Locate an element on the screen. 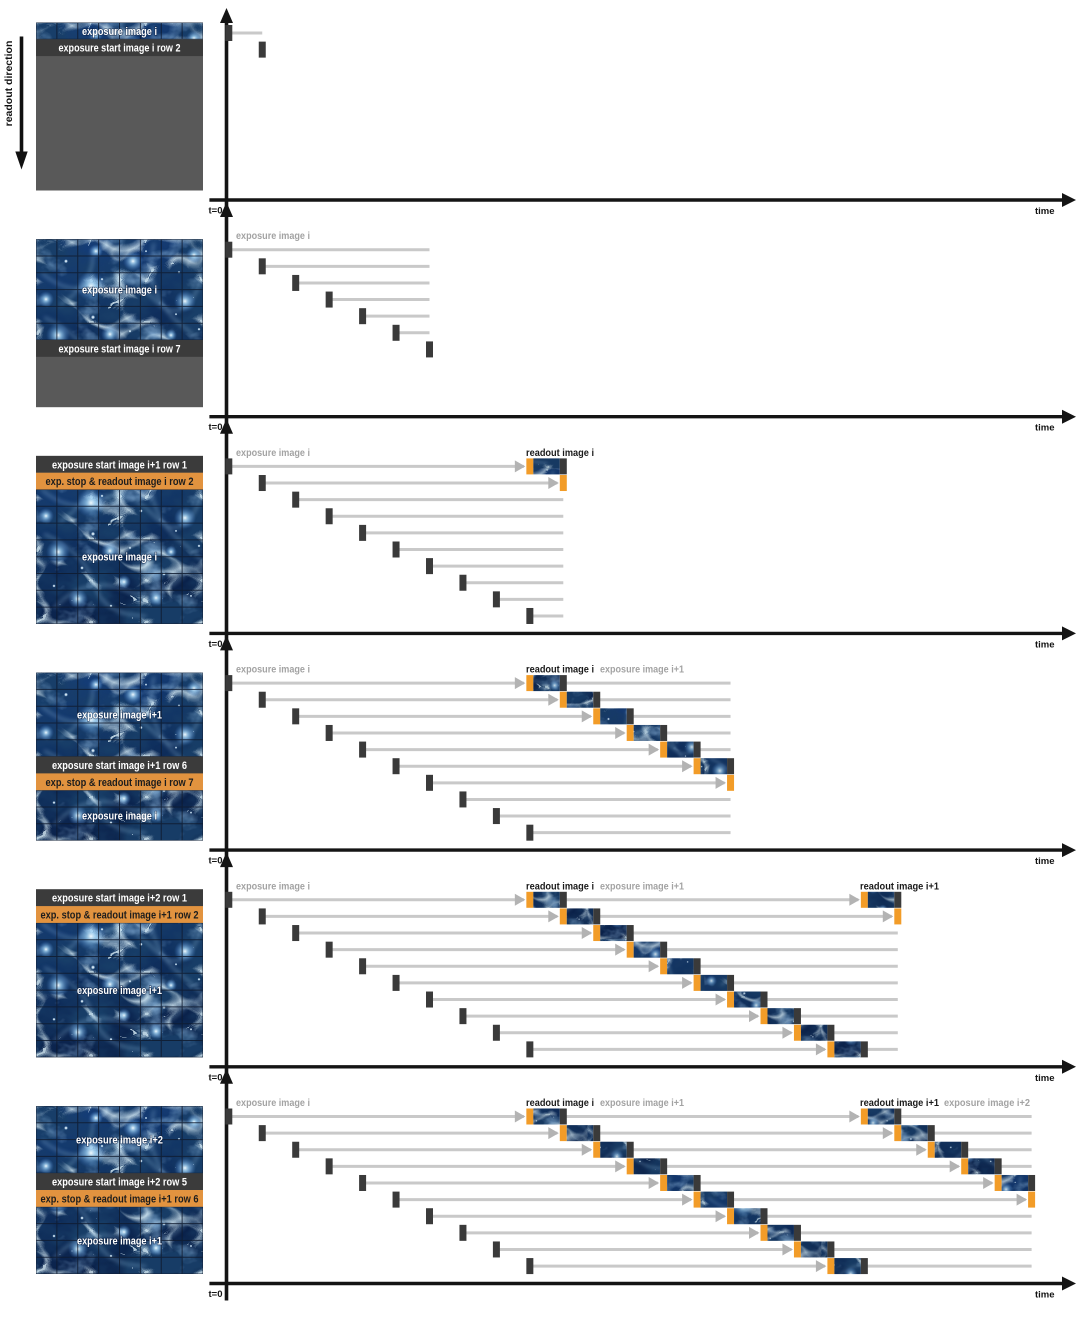  readout-strip-label: exp. stop & readout image i row 7 is located at coordinates (120, 783).